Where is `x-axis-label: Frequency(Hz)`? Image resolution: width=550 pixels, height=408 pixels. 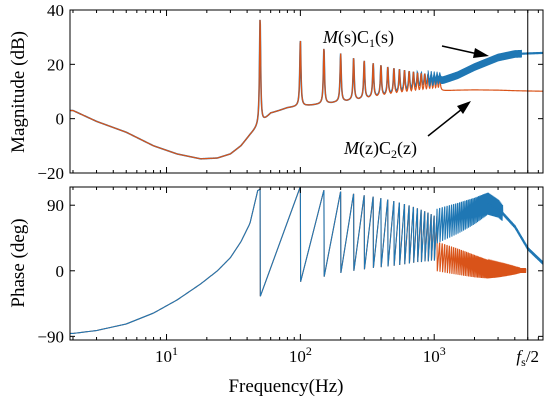
x-axis-label: Frequency(Hz) is located at coordinates (285, 386).